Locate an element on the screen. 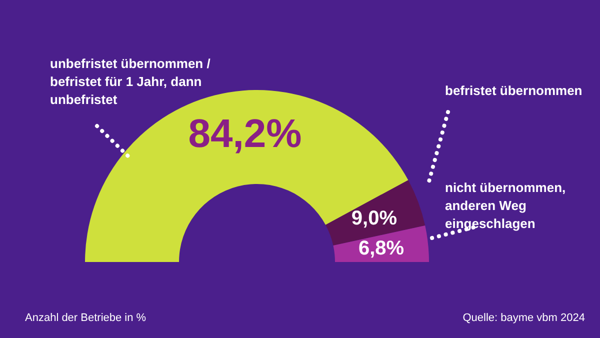  data-label: 9,0% is located at coordinates (374, 219).